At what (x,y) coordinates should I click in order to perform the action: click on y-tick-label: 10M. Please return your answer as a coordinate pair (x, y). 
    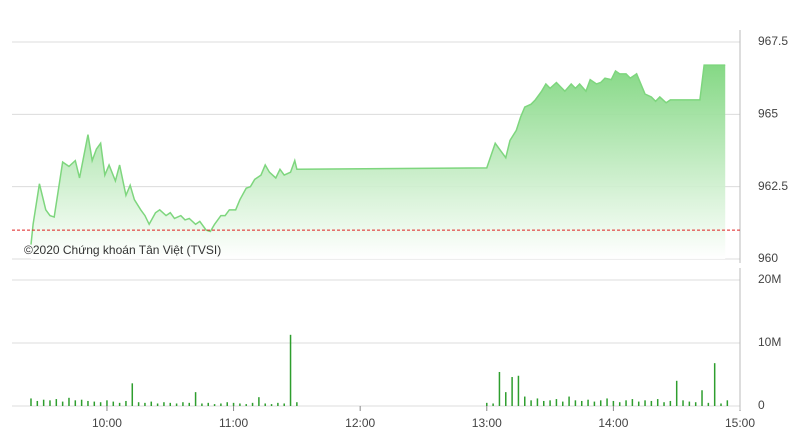
    Looking at the image, I should click on (769, 342).